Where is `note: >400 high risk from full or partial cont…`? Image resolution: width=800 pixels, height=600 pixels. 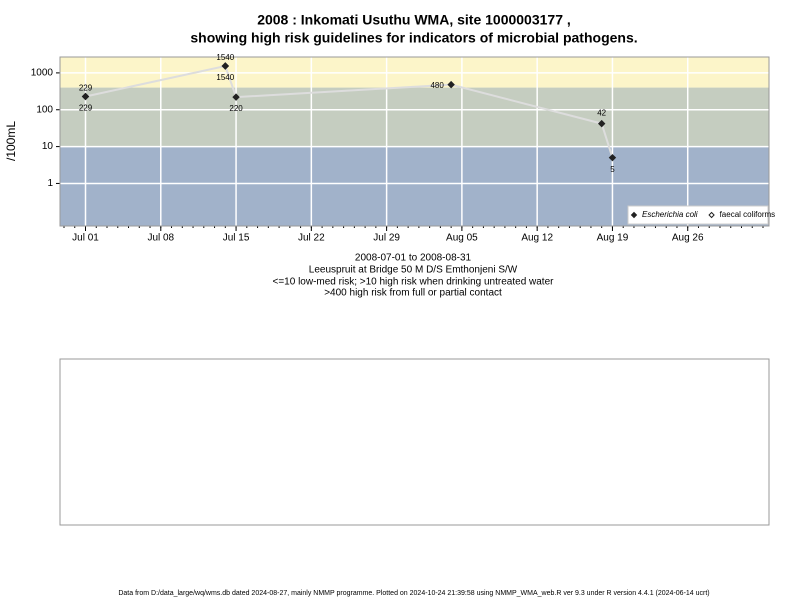
note: >400 high risk from full or partial cont… is located at coordinates (413, 293).